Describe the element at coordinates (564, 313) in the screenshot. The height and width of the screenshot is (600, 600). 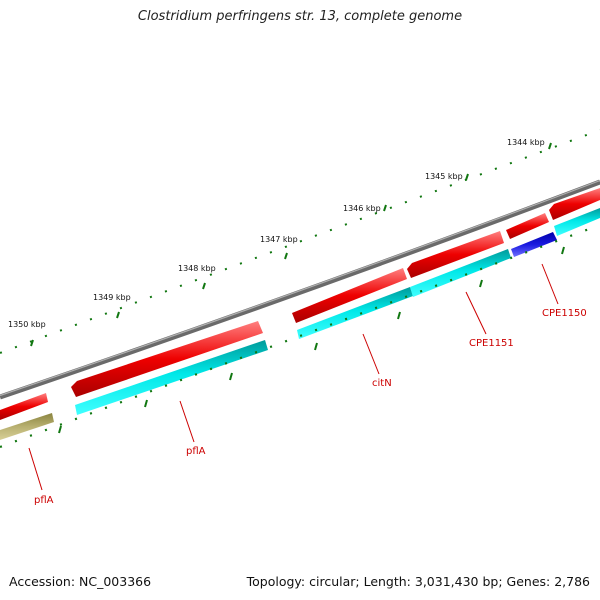
I see `gene-label-cpe1150: CPE1150` at that location.